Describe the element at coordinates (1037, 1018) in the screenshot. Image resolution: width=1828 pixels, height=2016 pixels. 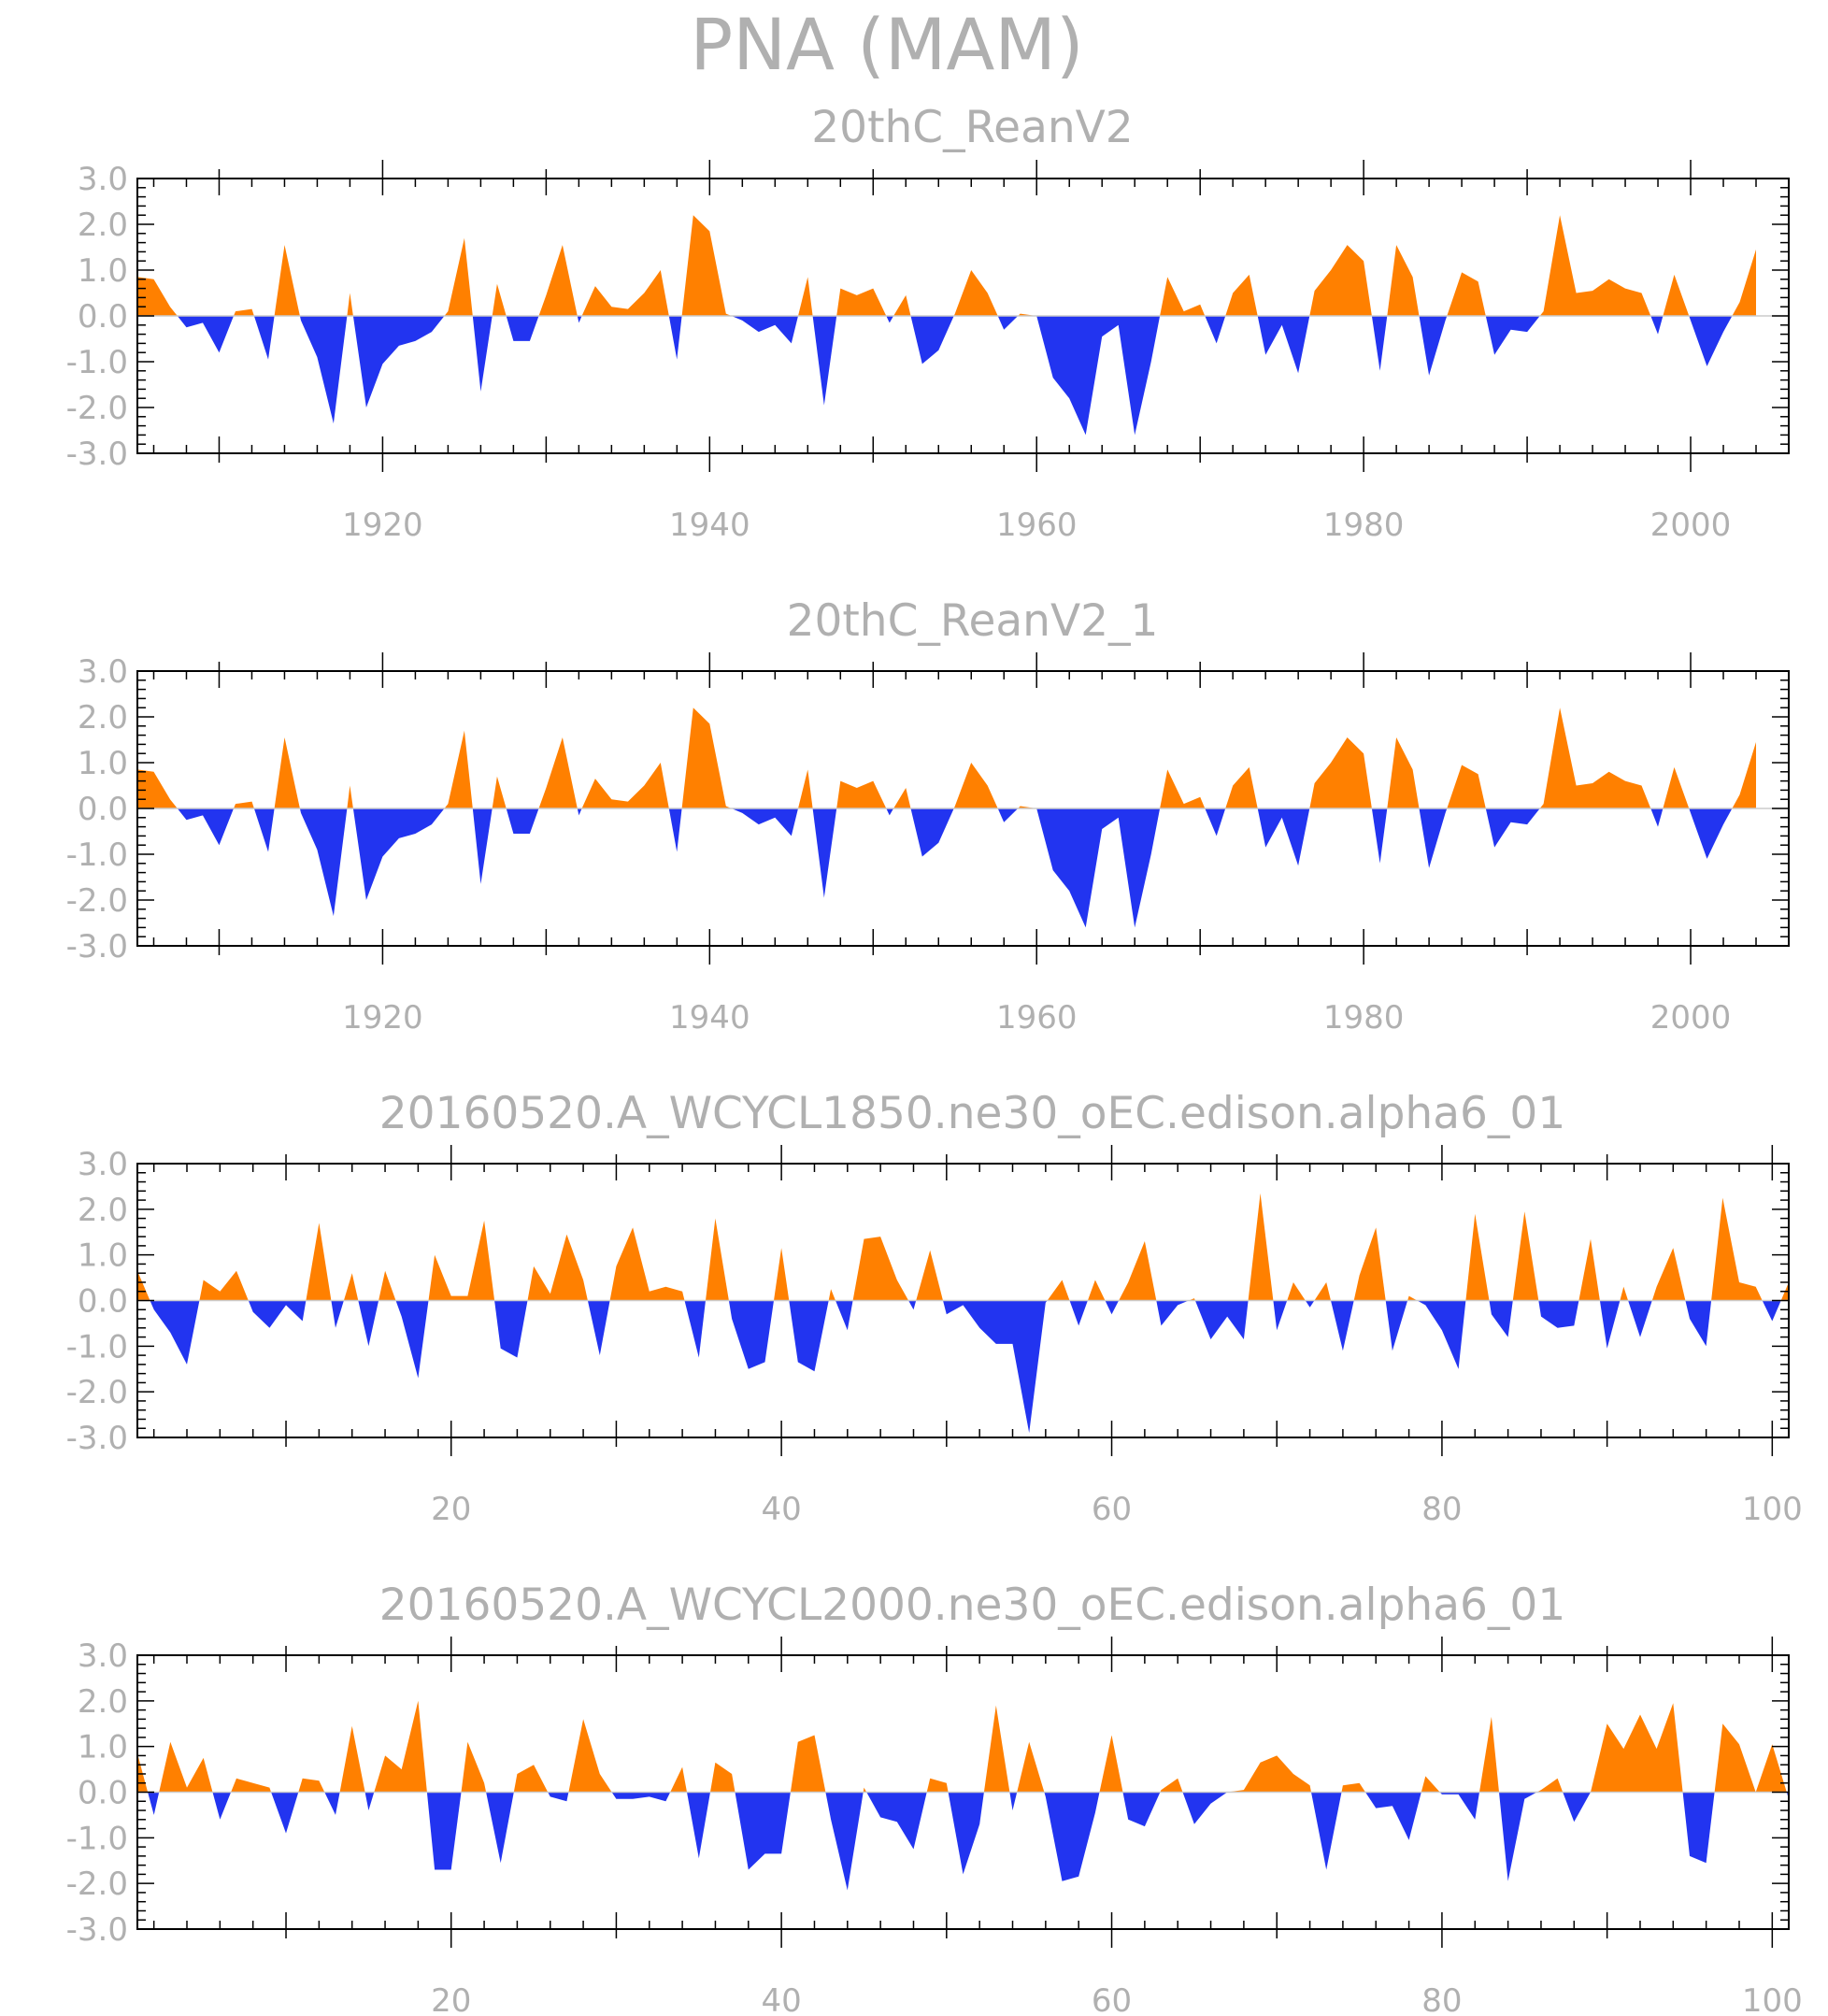
I see `x-tick-label: 1960` at that location.